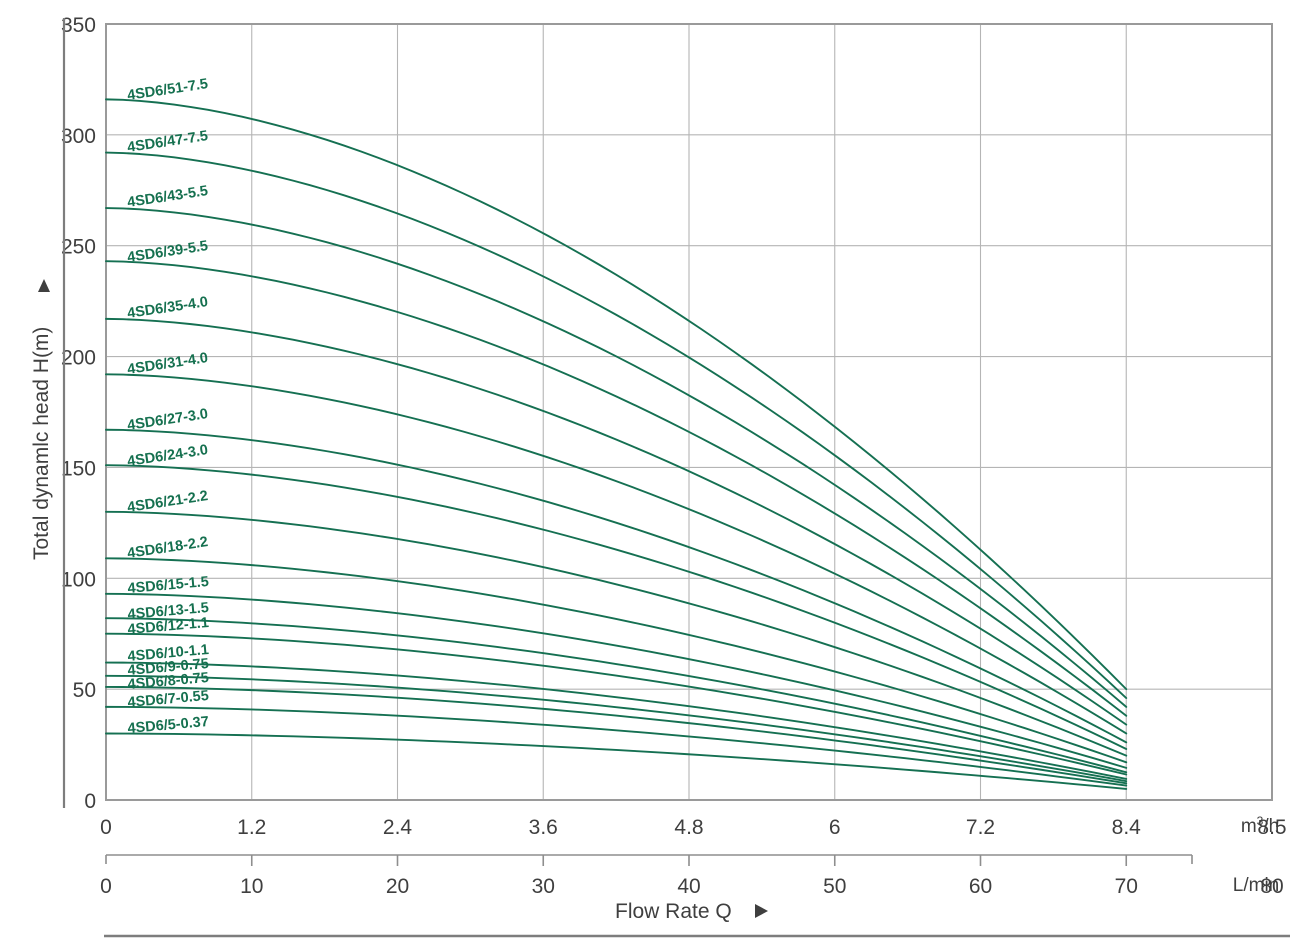  What do you see at coordinates (1126, 886) in the screenshot?
I see `x-axis-tick-label-lmin: 70` at bounding box center [1126, 886].